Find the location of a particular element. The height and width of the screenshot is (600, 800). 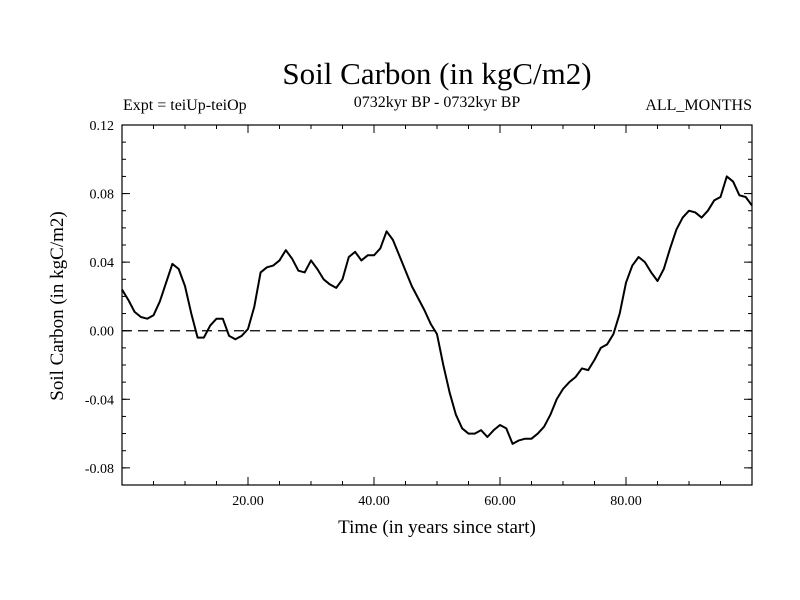

y-tick-label: -0.08 is located at coordinates (99, 469).